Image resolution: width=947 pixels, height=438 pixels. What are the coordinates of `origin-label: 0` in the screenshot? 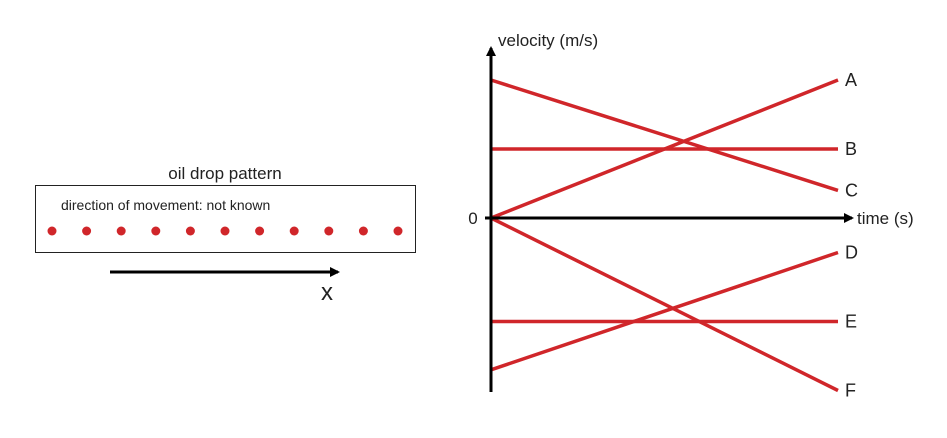 It's located at (472, 218).